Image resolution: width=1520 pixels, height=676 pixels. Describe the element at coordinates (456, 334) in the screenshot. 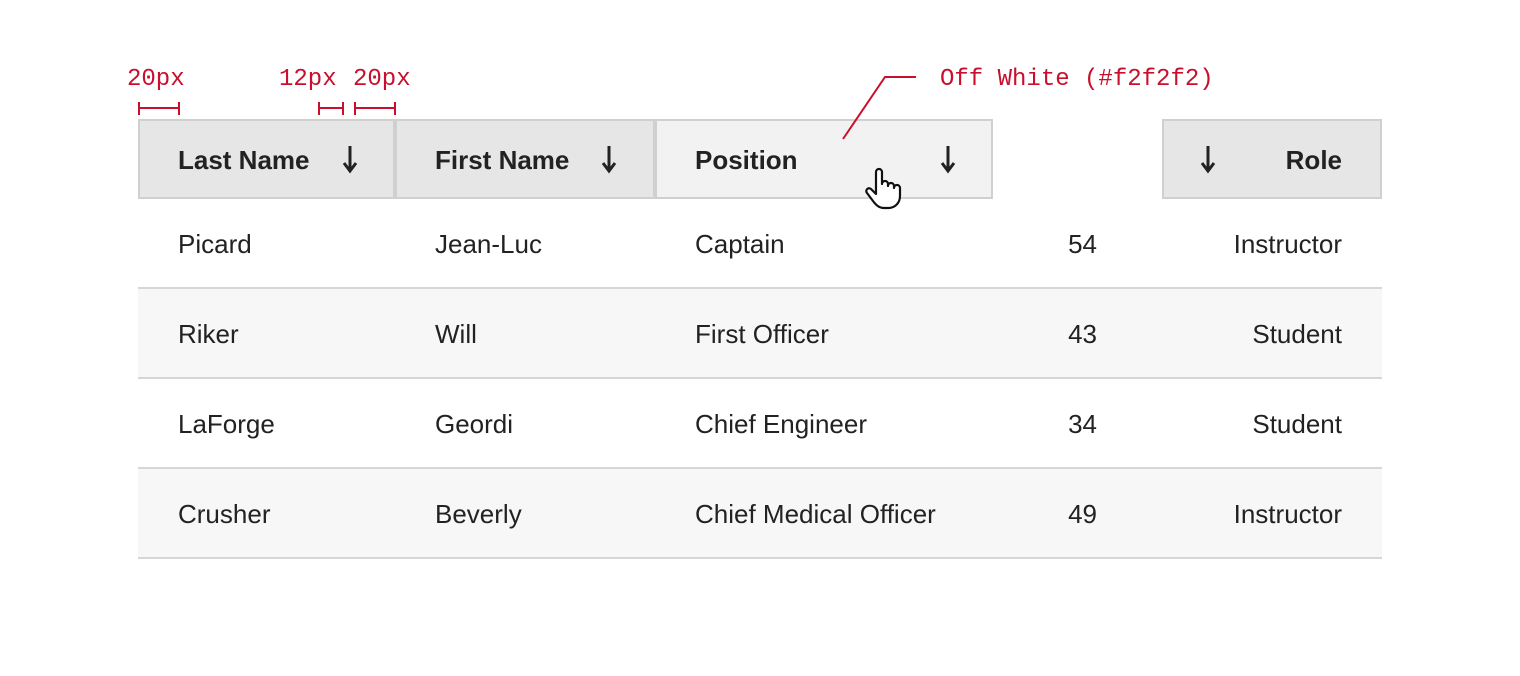

I see `table-cell: Will` at that location.